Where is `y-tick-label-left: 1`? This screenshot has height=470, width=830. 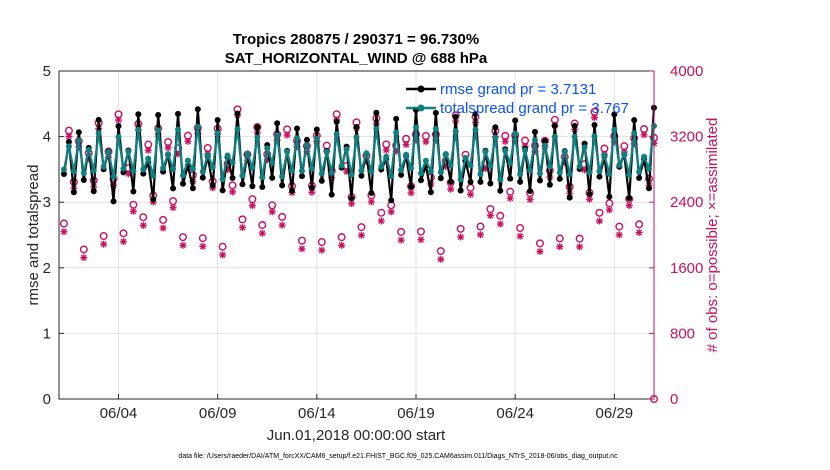 y-tick-label-left: 1 is located at coordinates (47, 333).